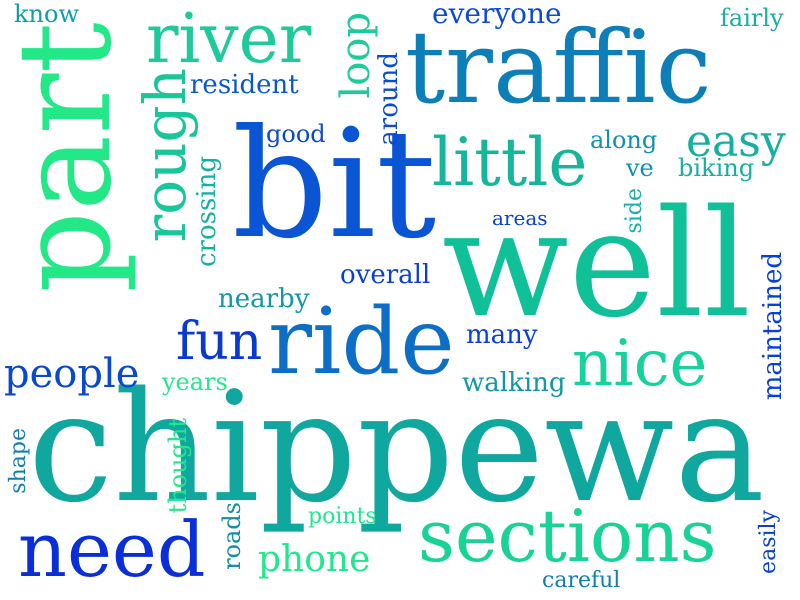  Describe the element at coordinates (229, 39) in the screenshot. I see `word-river: river` at that location.